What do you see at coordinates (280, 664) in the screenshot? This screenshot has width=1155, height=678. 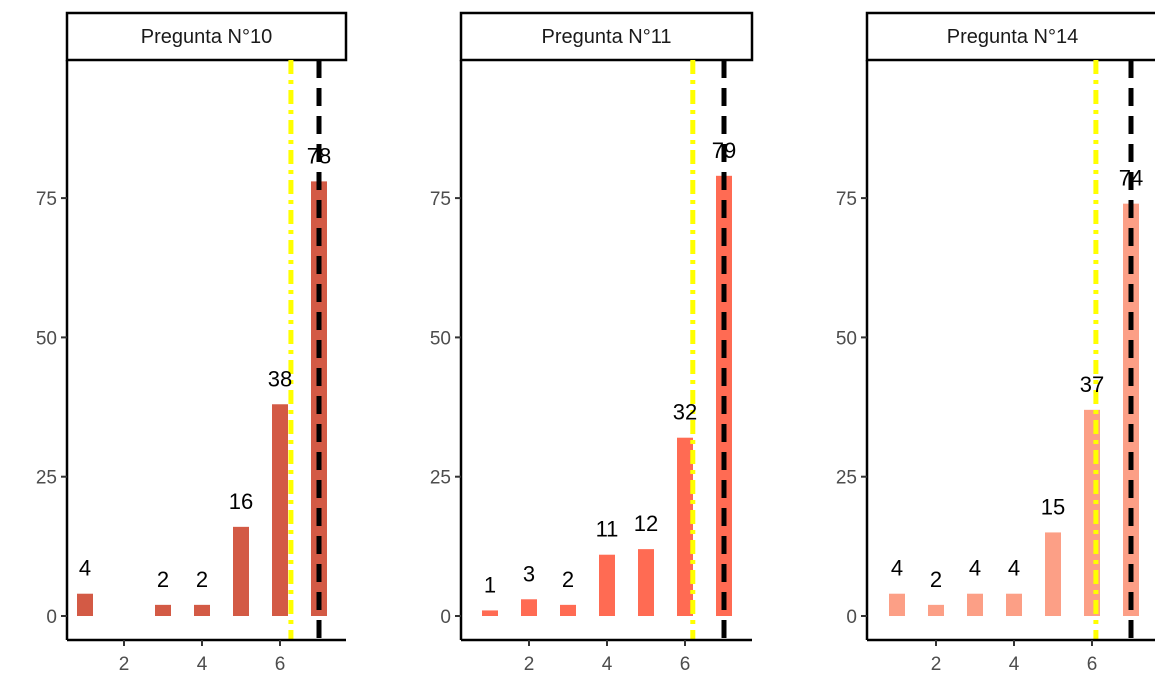 I see `x-tick-label-p1-2: 6` at bounding box center [280, 664].